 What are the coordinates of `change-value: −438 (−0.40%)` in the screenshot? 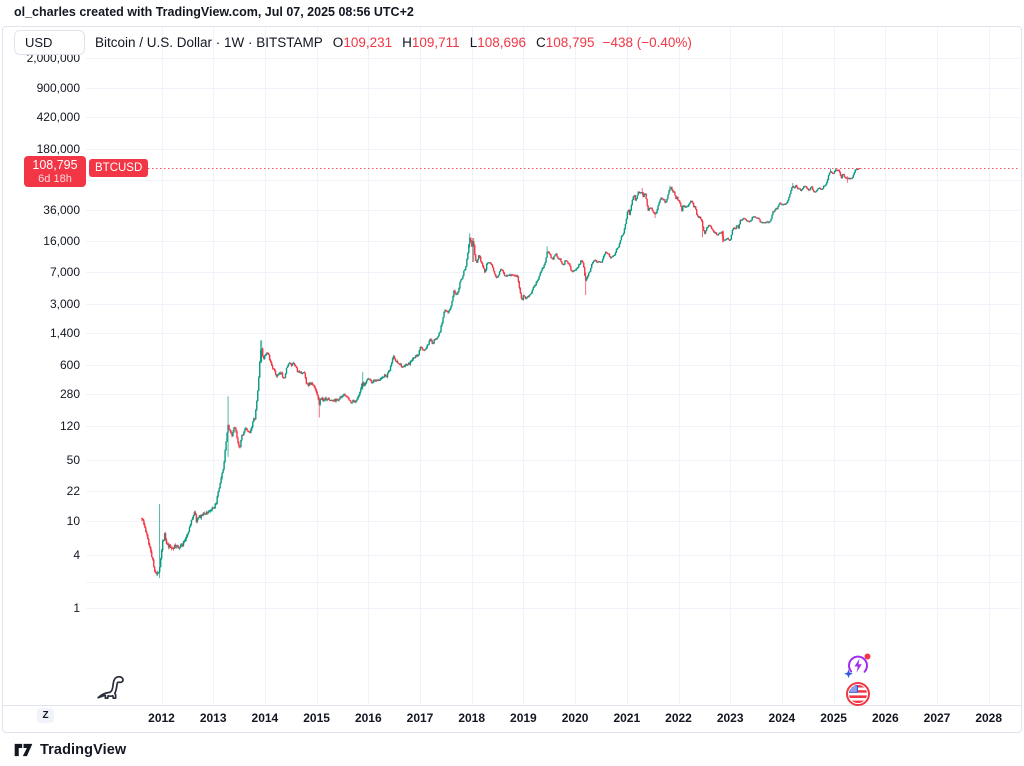 It's located at (647, 42).